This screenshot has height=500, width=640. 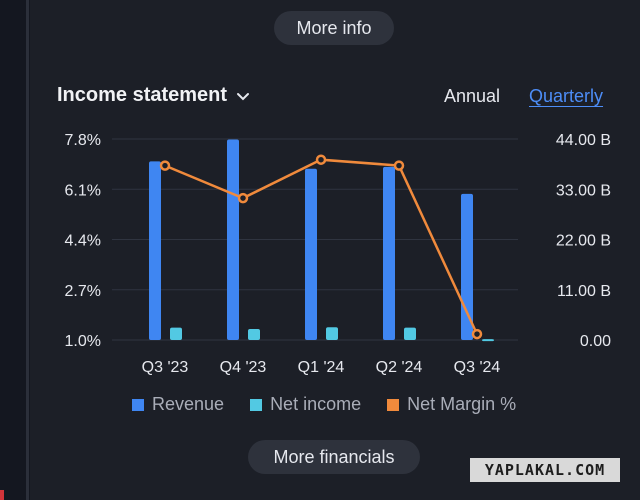 I want to click on legend-item-net-margin: Net Margin %, so click(x=451, y=404).